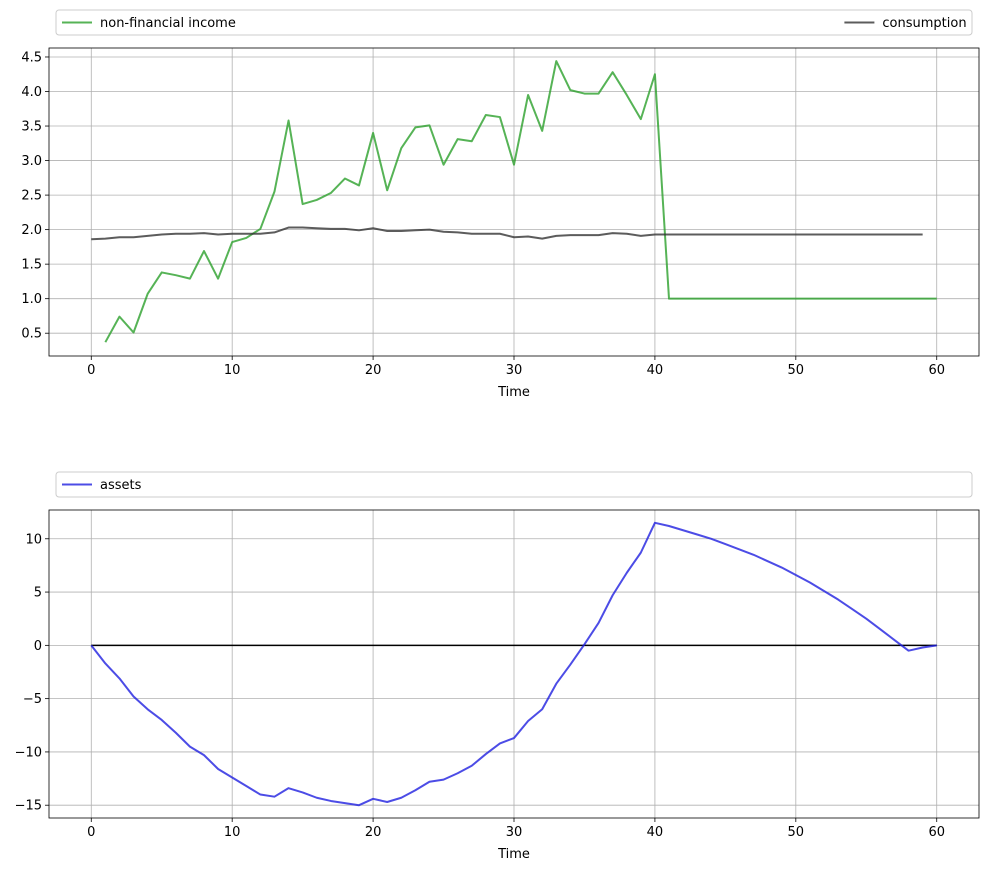 The image size is (989, 875). What do you see at coordinates (31, 161) in the screenshot?
I see `y-tick-label: 3.0` at bounding box center [31, 161].